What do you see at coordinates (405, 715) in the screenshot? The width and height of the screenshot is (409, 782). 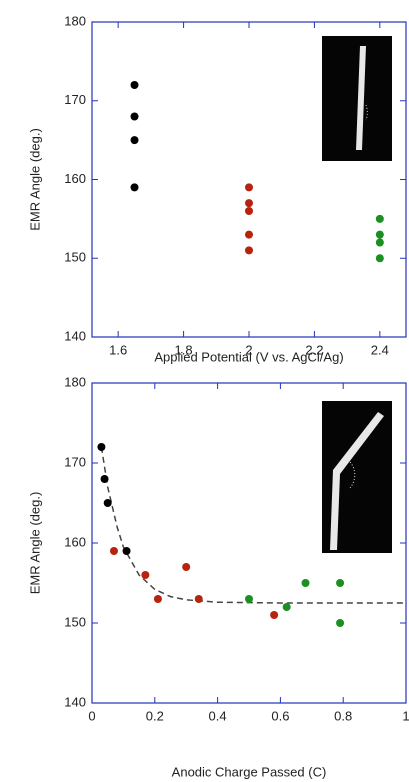 I see `x-tick-label: 1` at bounding box center [405, 715].